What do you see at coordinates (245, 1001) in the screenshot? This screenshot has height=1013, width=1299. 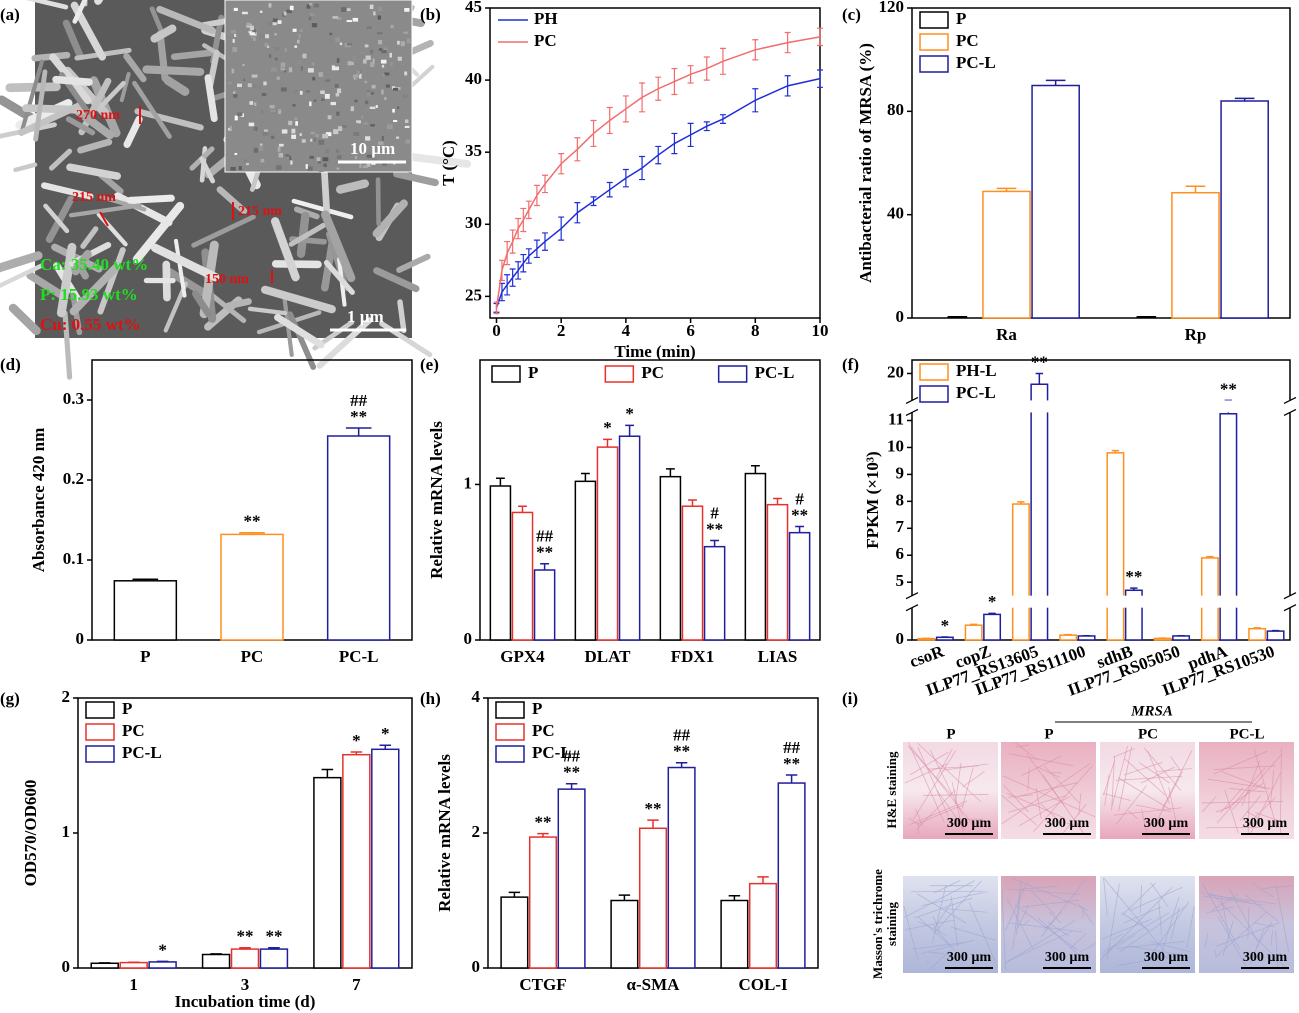 I see `x-axis-label: Incubation time (d)` at bounding box center [245, 1001].